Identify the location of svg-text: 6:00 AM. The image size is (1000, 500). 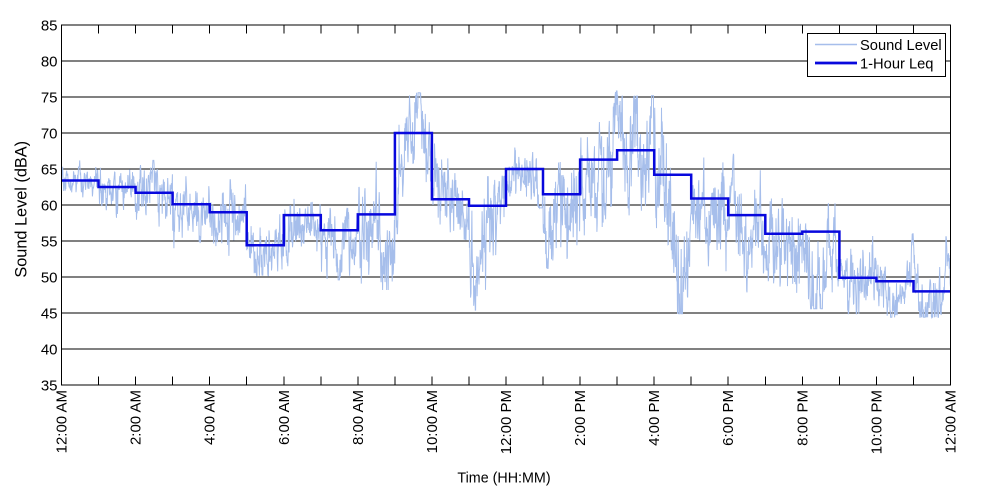
(284, 417).